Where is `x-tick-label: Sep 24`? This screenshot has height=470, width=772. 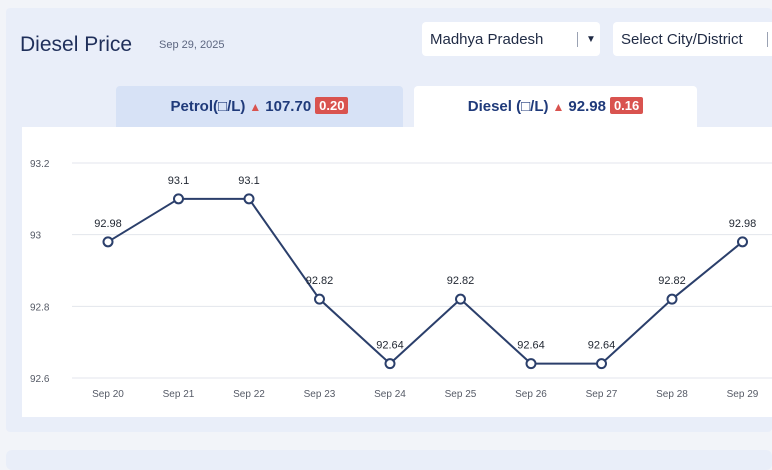
x-tick-label: Sep 24 is located at coordinates (390, 394).